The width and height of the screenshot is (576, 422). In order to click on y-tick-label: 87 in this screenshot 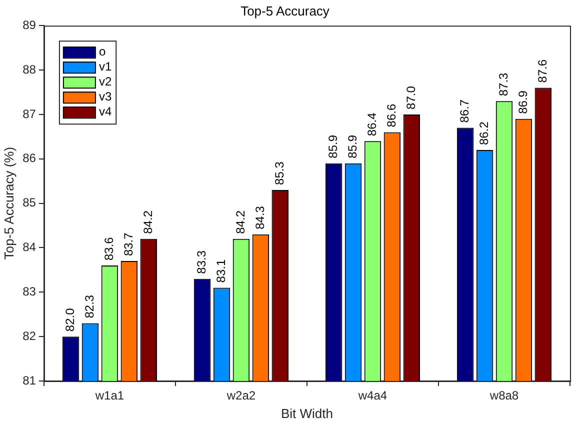, I will do `click(29, 113)`.